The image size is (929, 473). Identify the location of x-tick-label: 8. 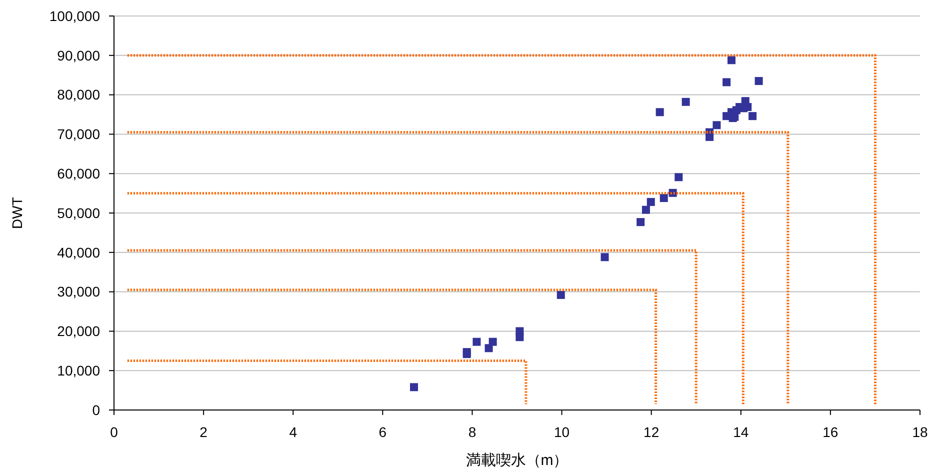
(472, 432).